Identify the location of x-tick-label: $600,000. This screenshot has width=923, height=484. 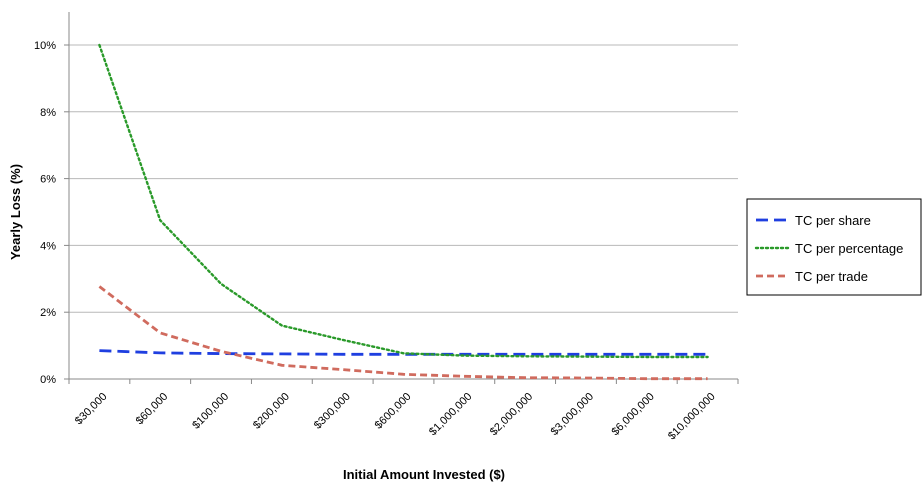
(393, 411).